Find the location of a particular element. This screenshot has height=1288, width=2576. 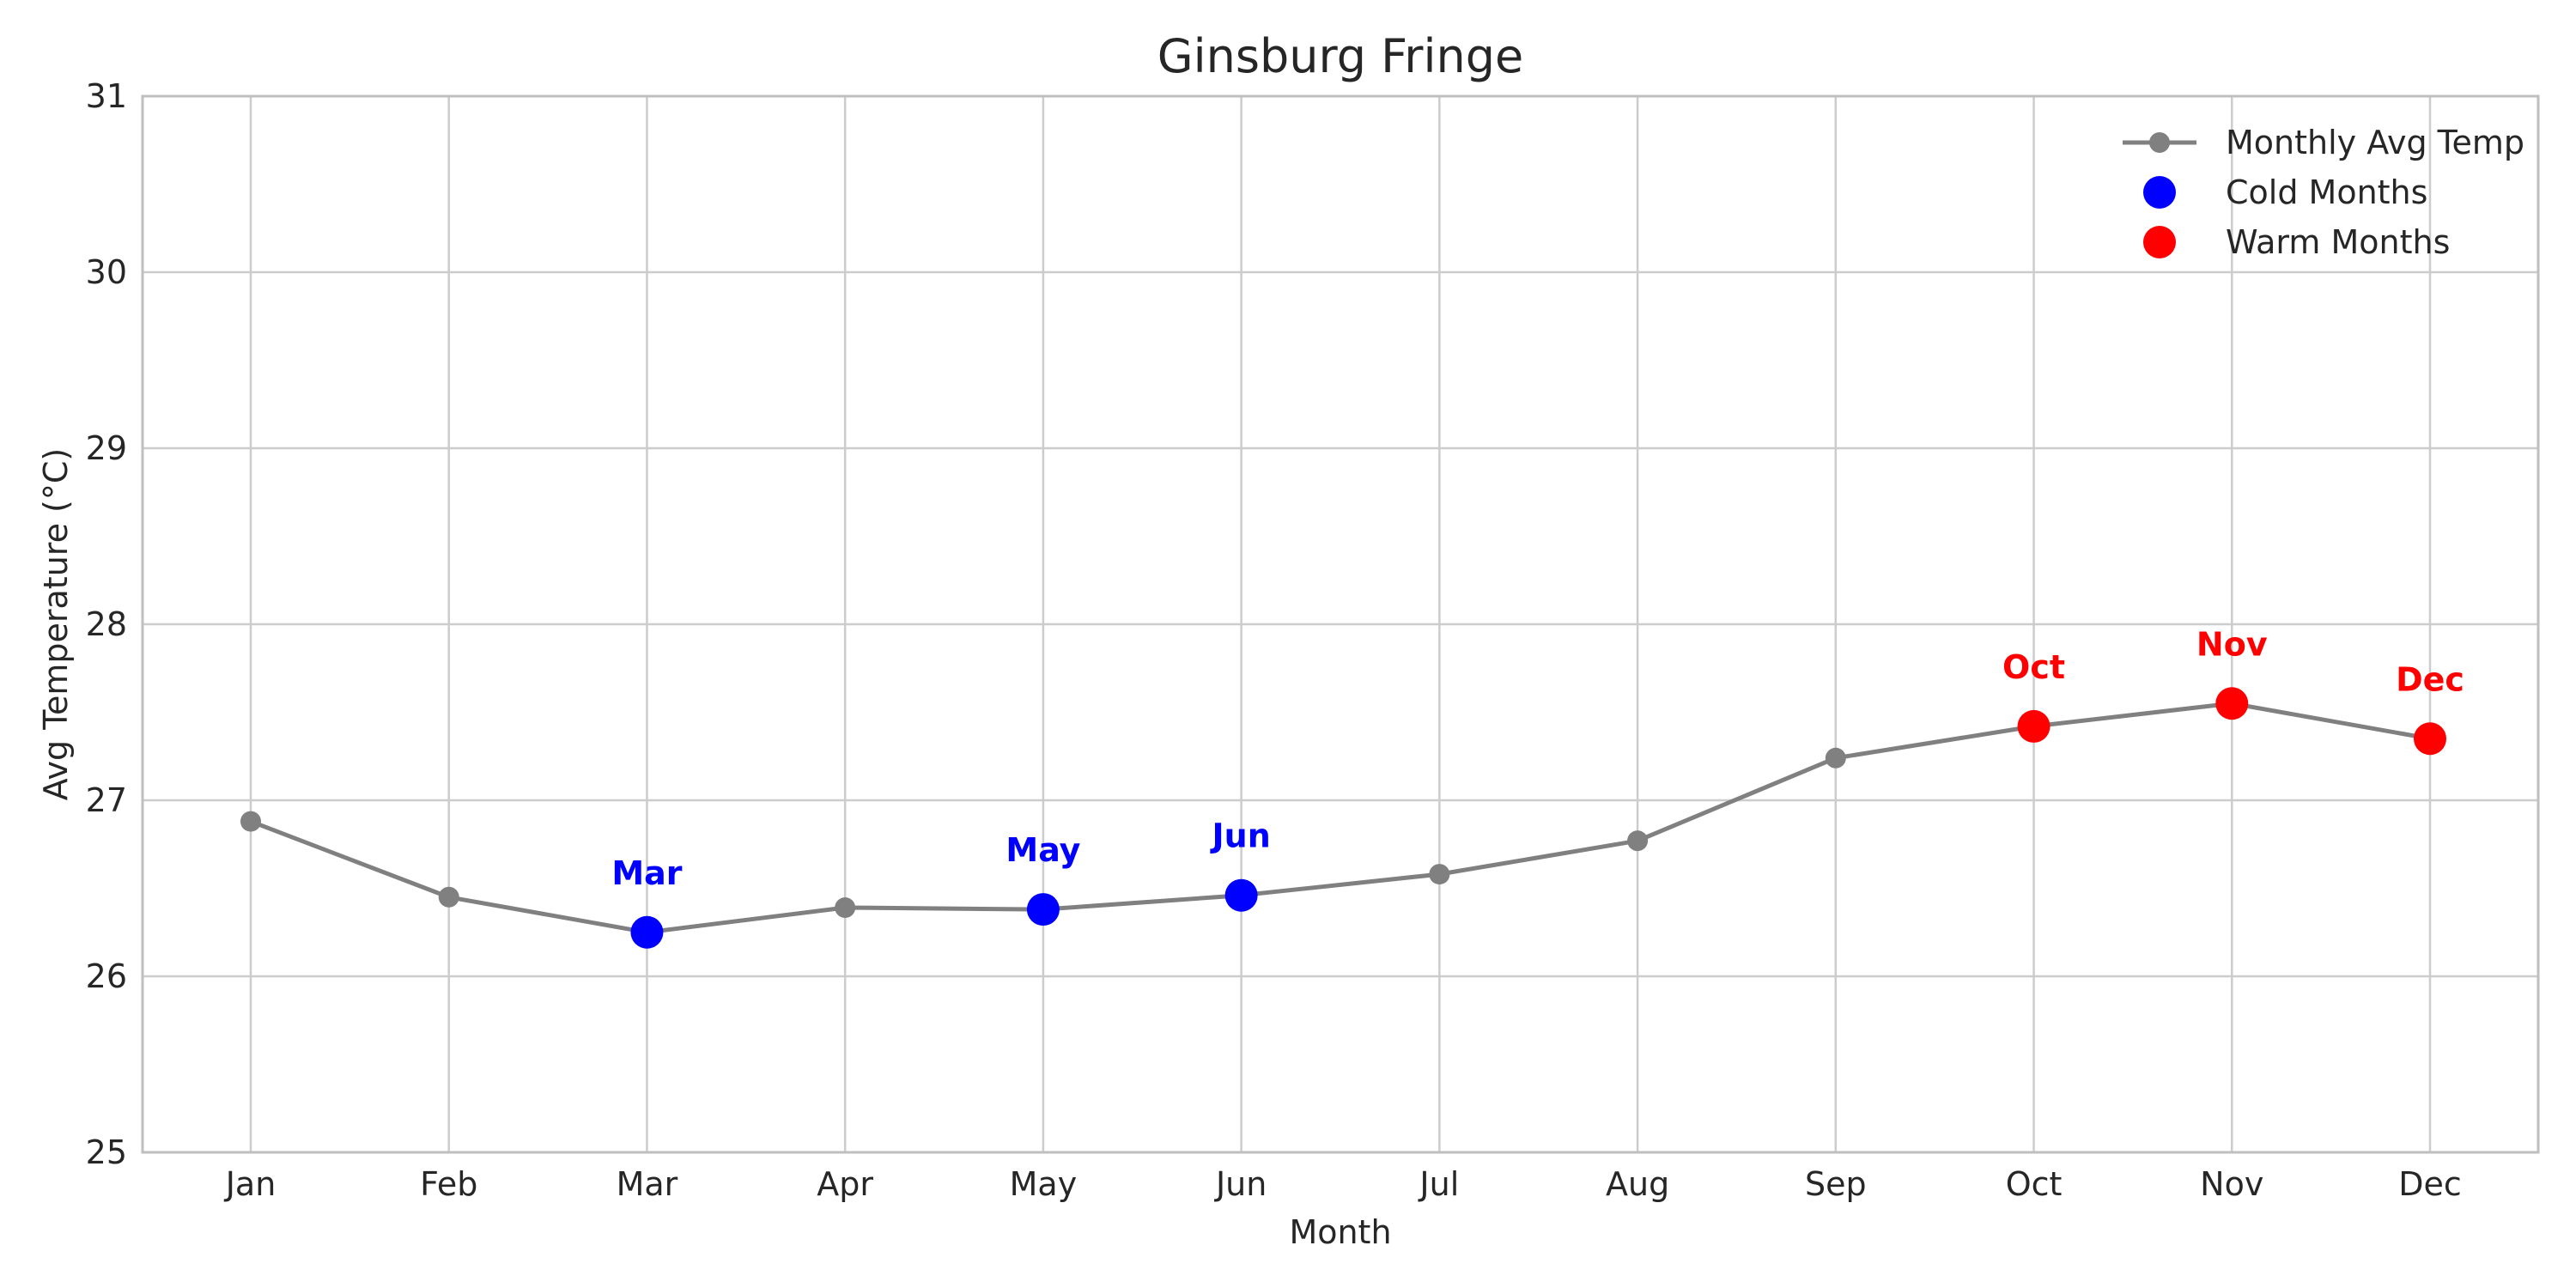

x-tick-label: Jun is located at coordinates (1240, 1184).